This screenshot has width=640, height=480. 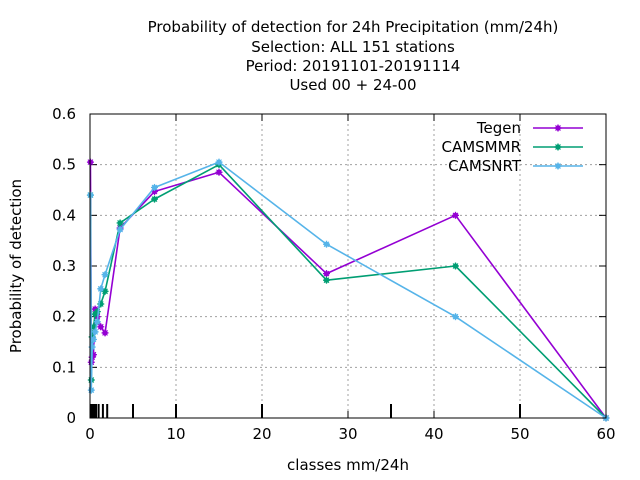 I want to click on y-tick-label: 0.2, so click(x=64, y=317).